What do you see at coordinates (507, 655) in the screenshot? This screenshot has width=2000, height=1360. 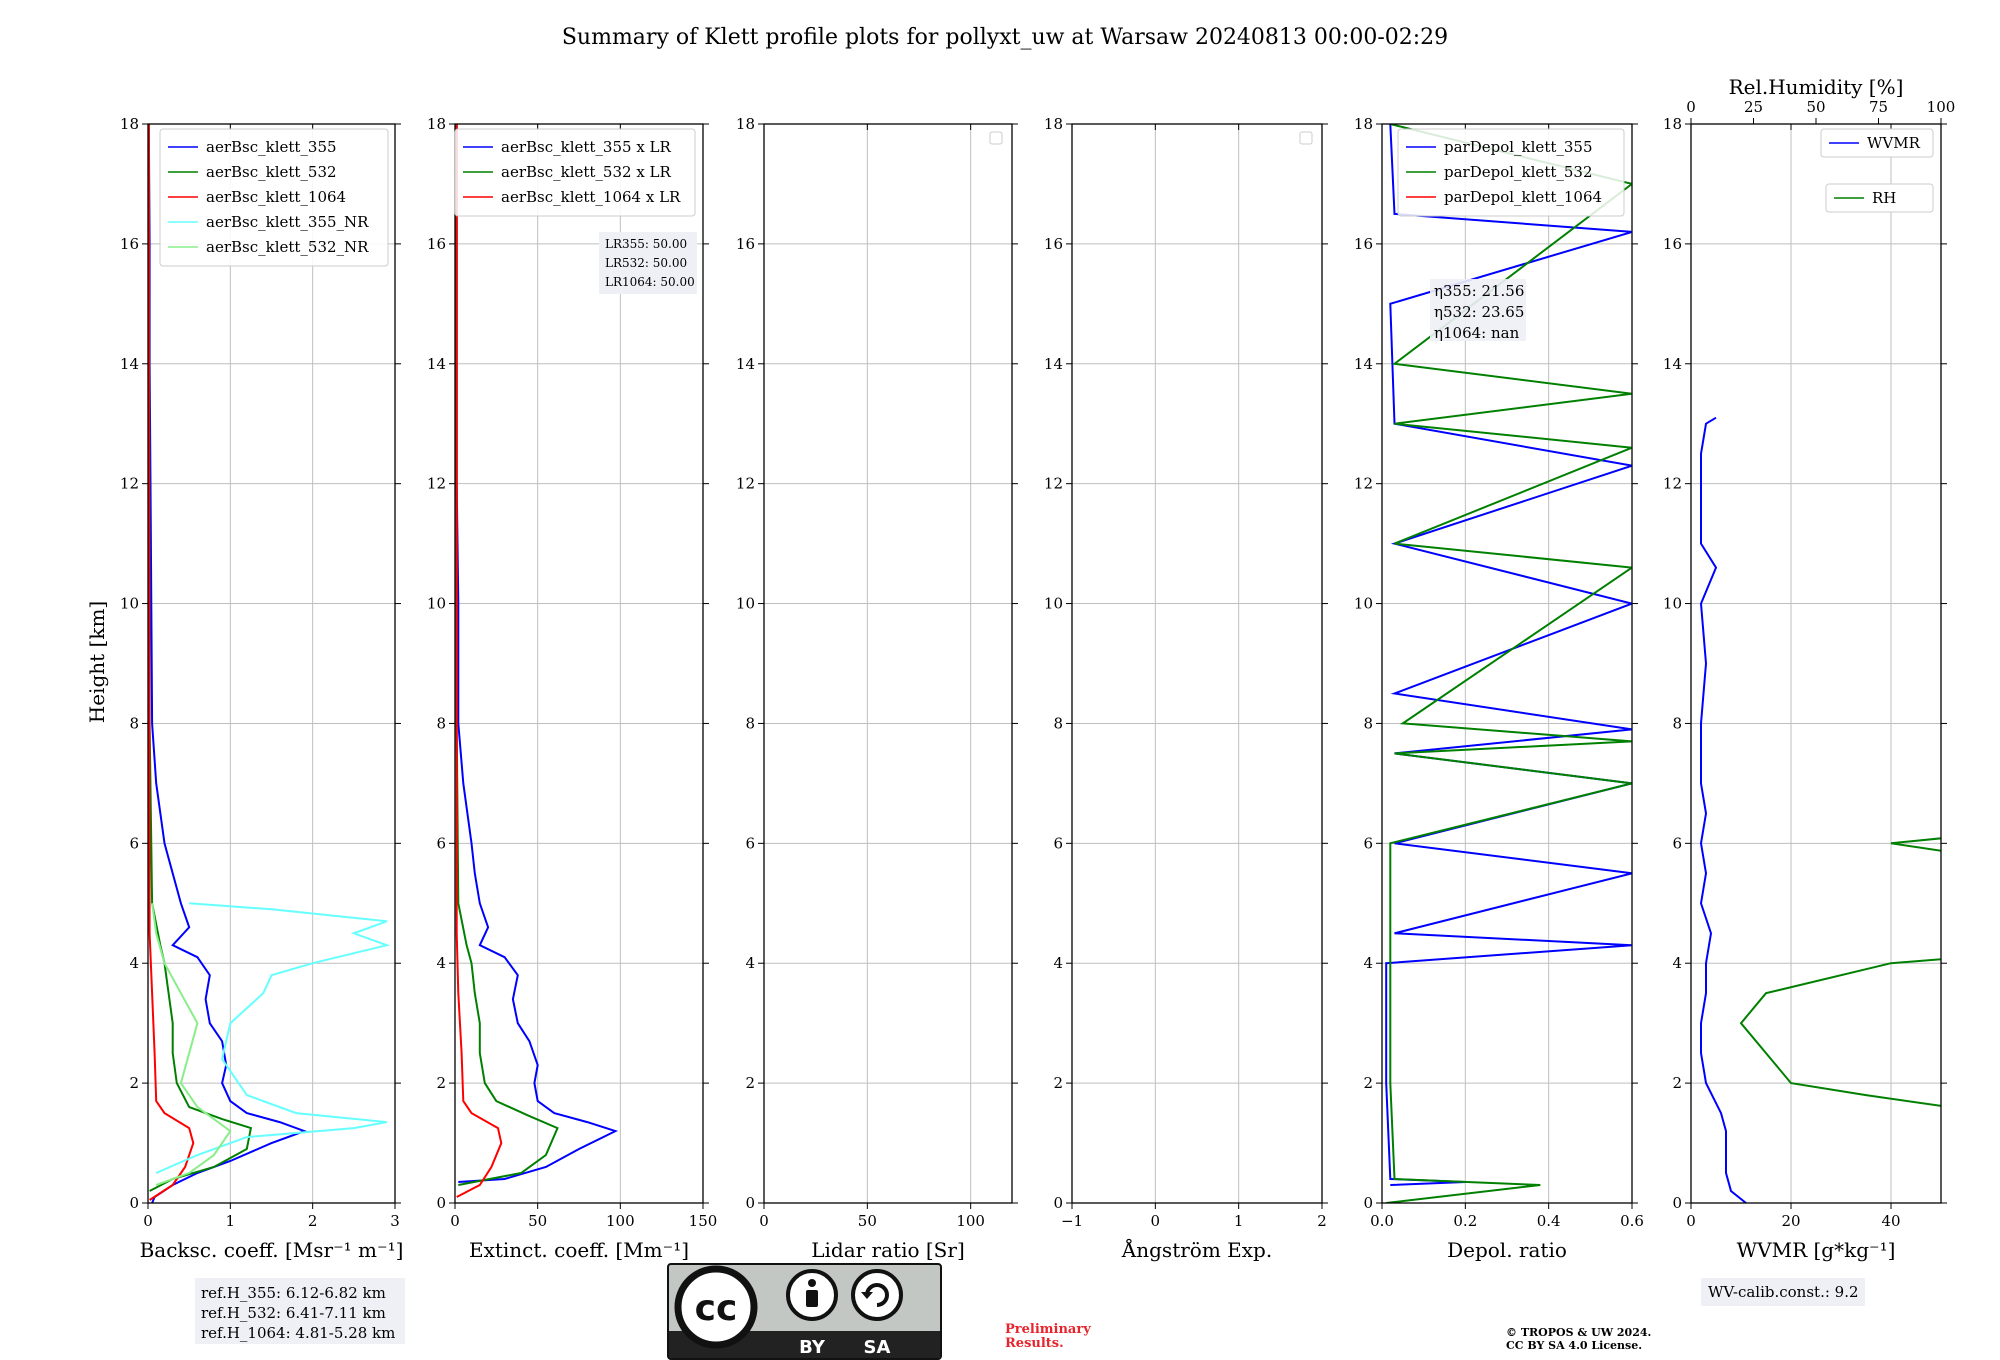 I see `series-aerbsc-klett-532-x-lr` at bounding box center [507, 655].